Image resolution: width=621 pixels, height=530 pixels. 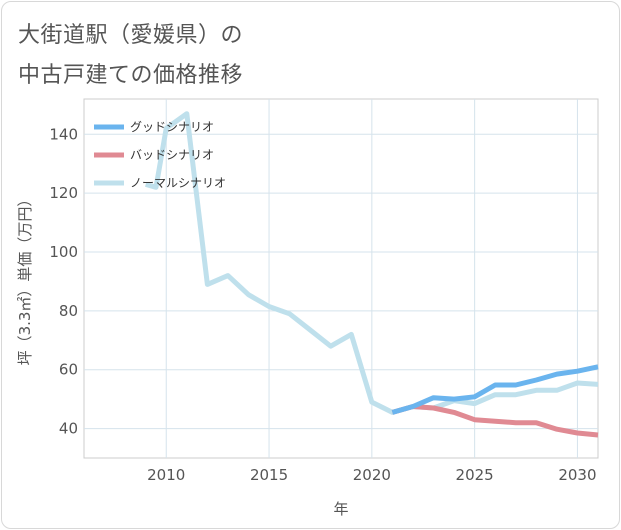 I want to click on y-tick-label: 120, so click(x=63, y=193).